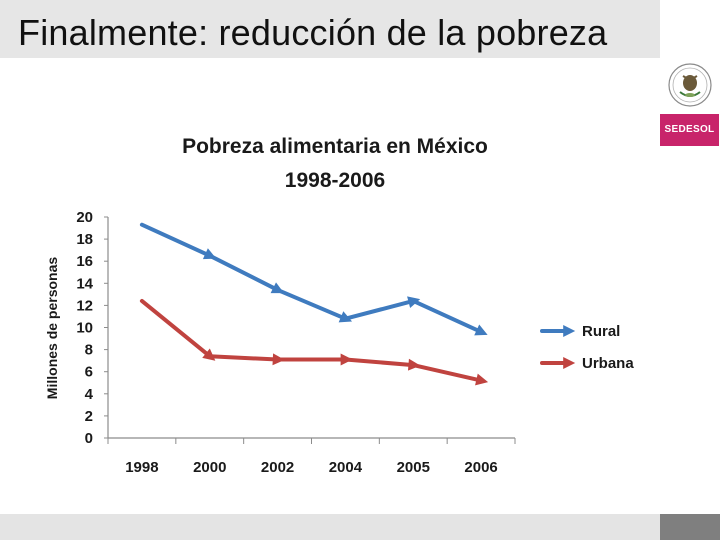  I want to click on y-tick-label: 12, so click(84, 305).